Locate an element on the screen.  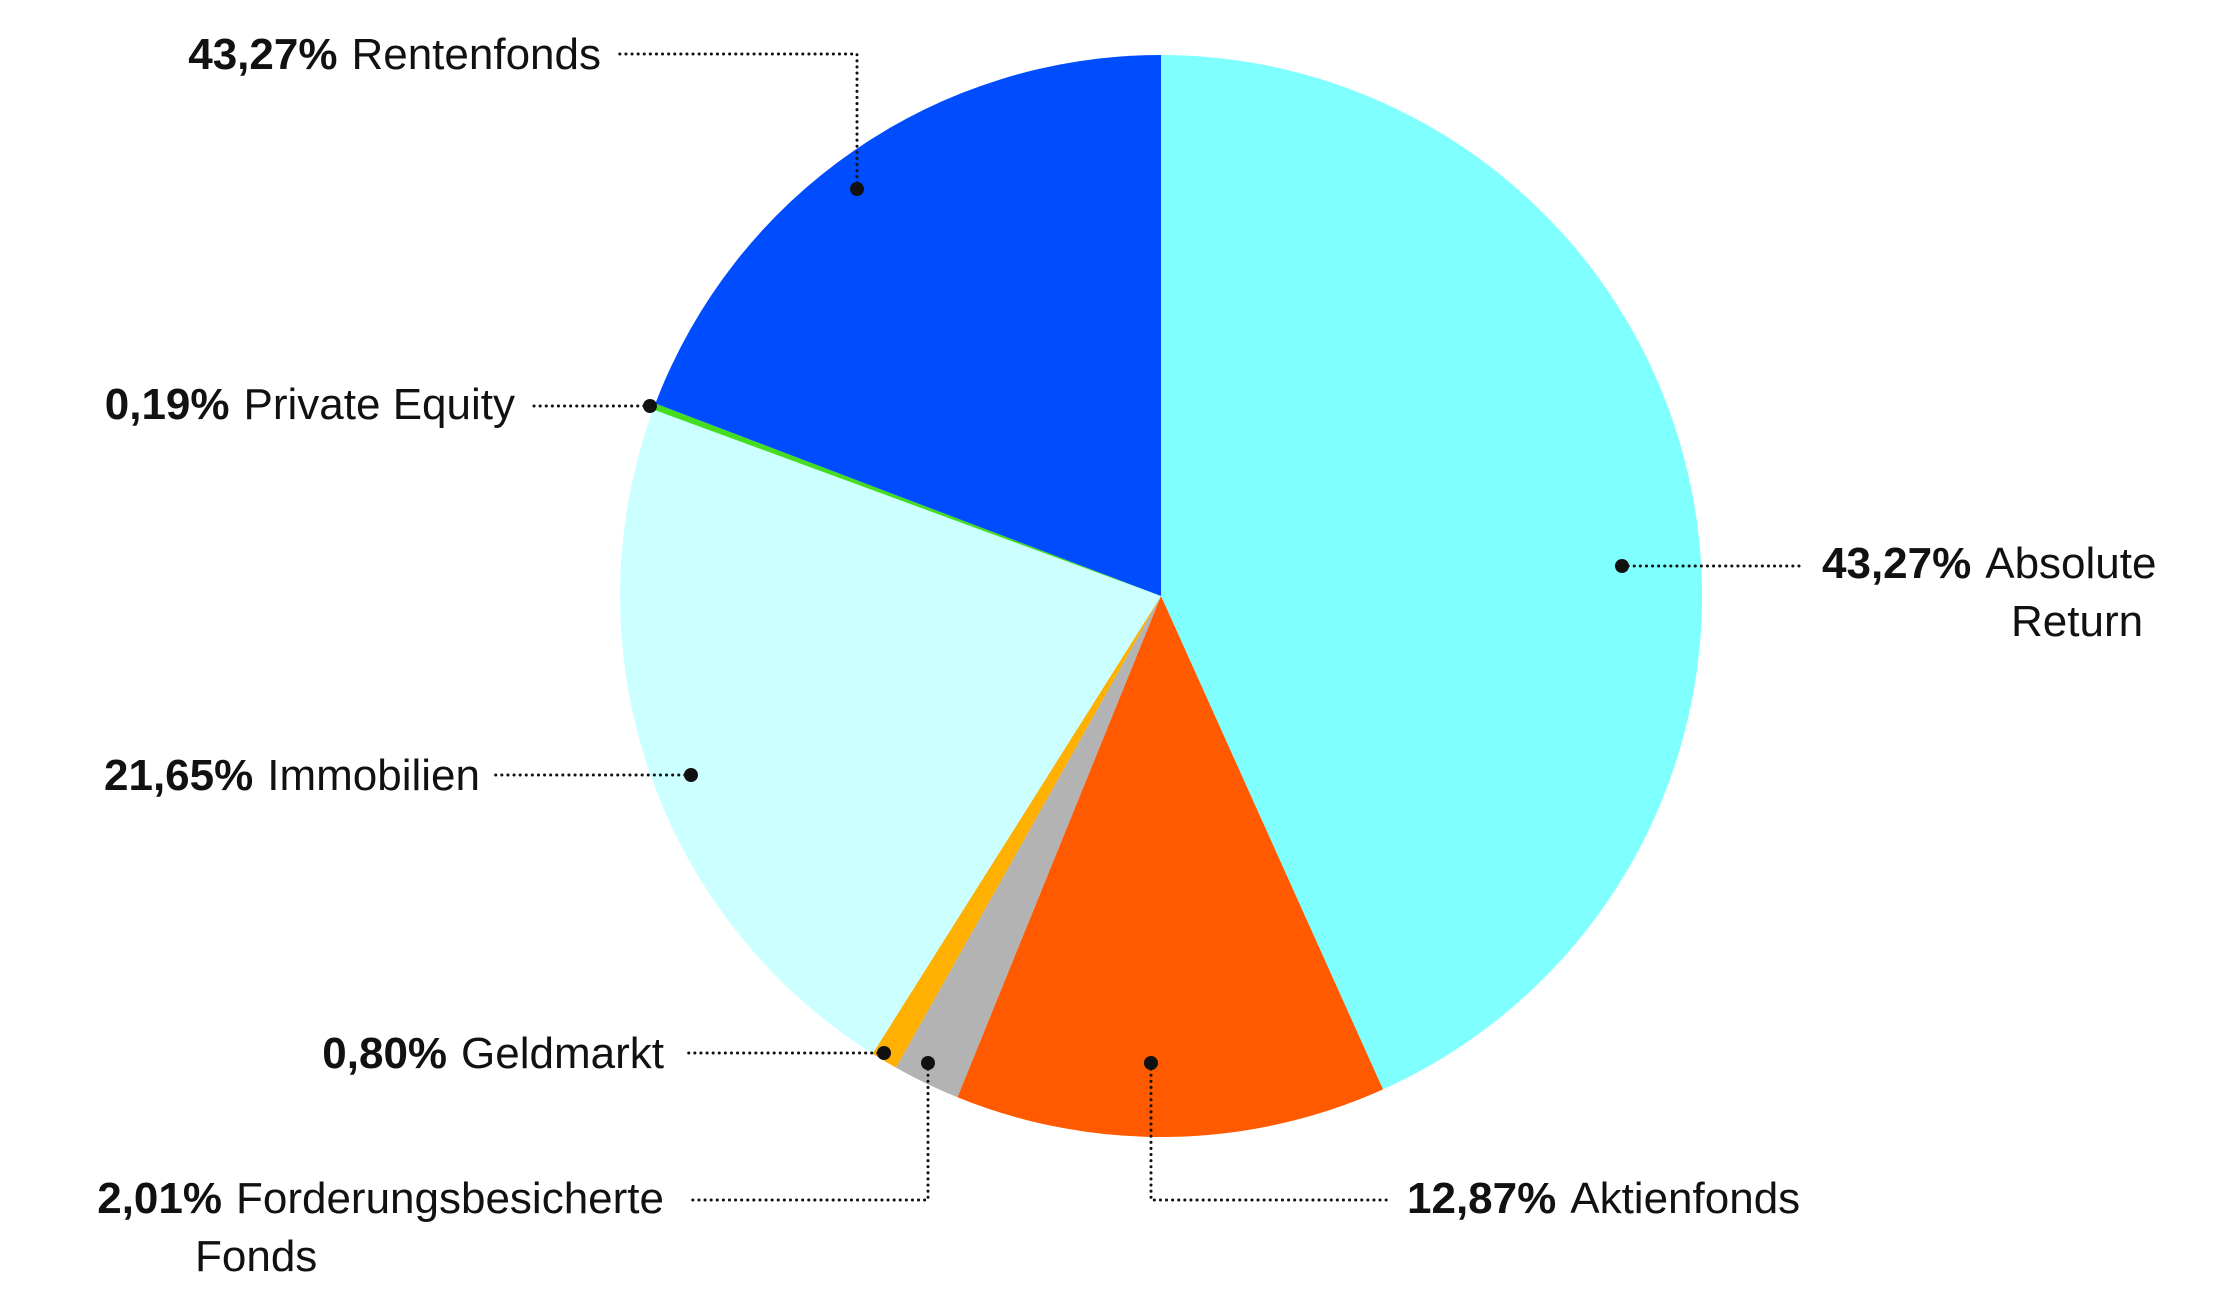
label-private-equity: 0,19% Private Equity is located at coordinates (381, 404).